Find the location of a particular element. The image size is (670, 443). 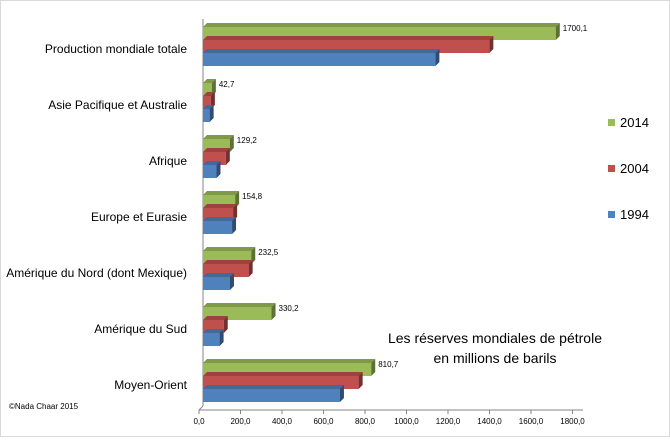

data-label-2014-europe-et-eurasie: 154,8 is located at coordinates (252, 196).